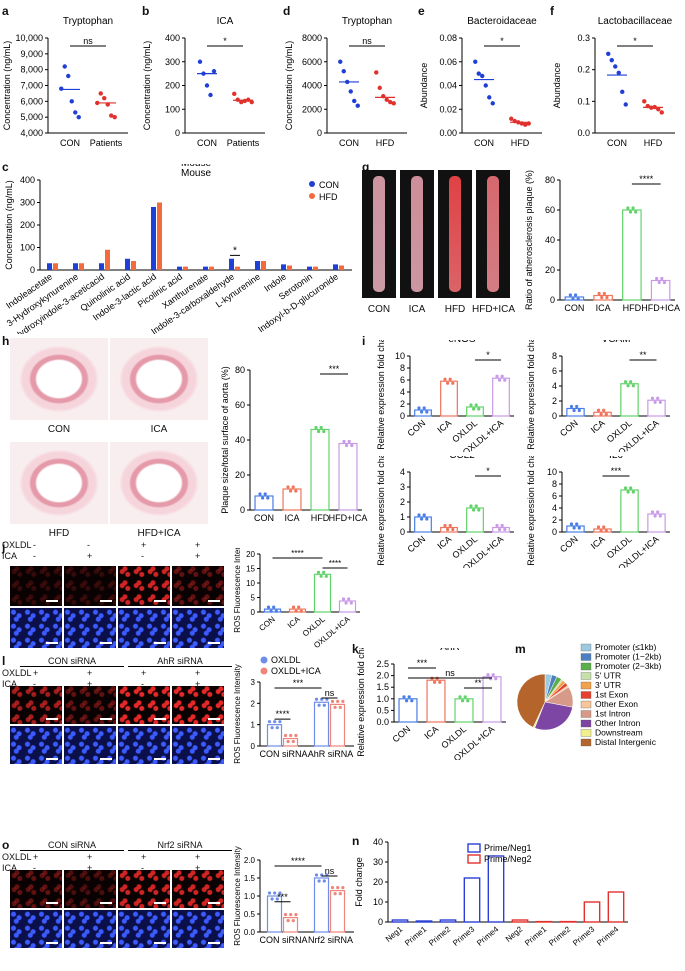 The image size is (685, 971). I want to click on y-tick-label: 0.1, so click(583, 101).